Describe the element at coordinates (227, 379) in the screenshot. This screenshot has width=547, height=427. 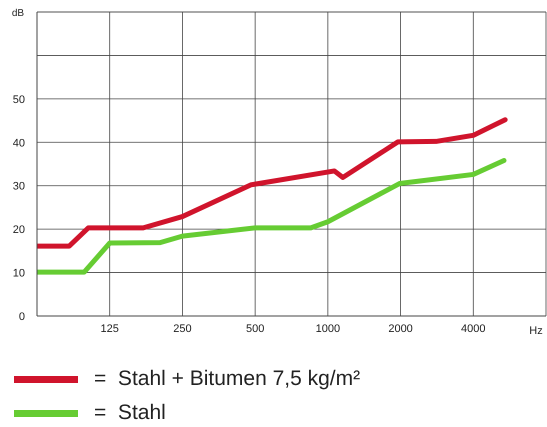
I see `legend-label: = Stahl + Bitumen 7,5 kg/m²` at that location.